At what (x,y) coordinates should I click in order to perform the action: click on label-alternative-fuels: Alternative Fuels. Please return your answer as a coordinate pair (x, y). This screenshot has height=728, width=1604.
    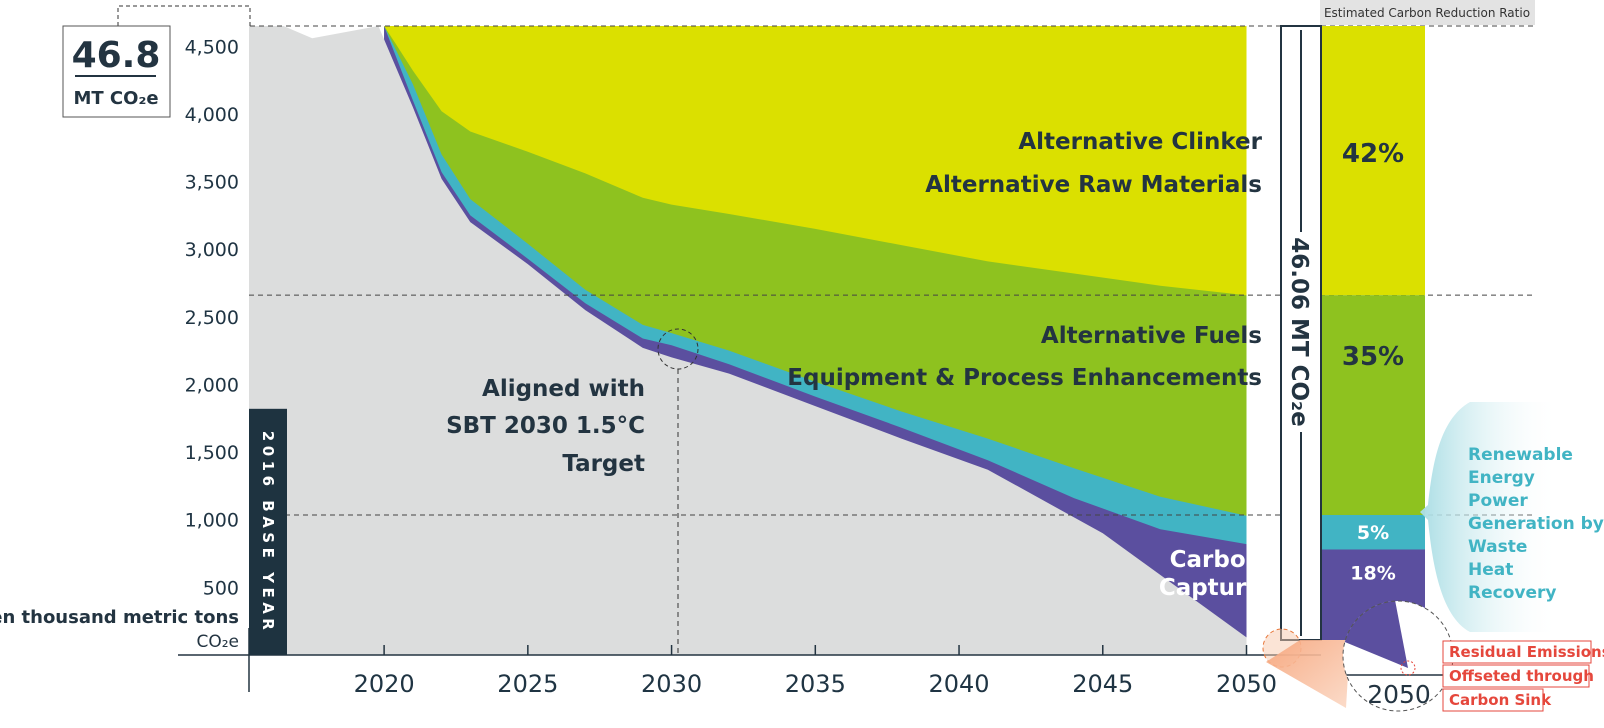
    Looking at the image, I should click on (1151, 336).